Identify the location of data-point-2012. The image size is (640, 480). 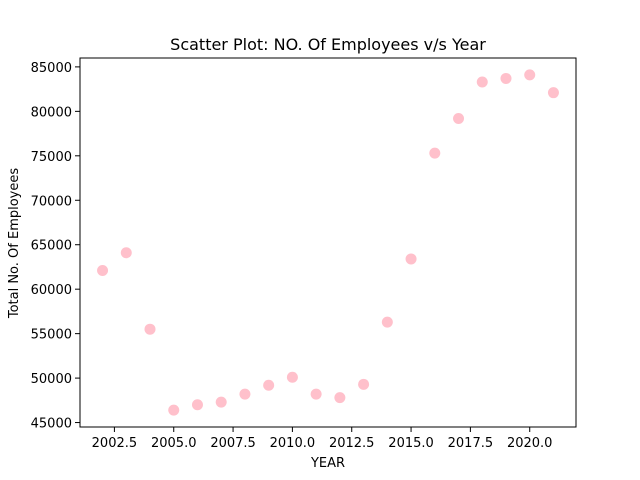
(340, 398).